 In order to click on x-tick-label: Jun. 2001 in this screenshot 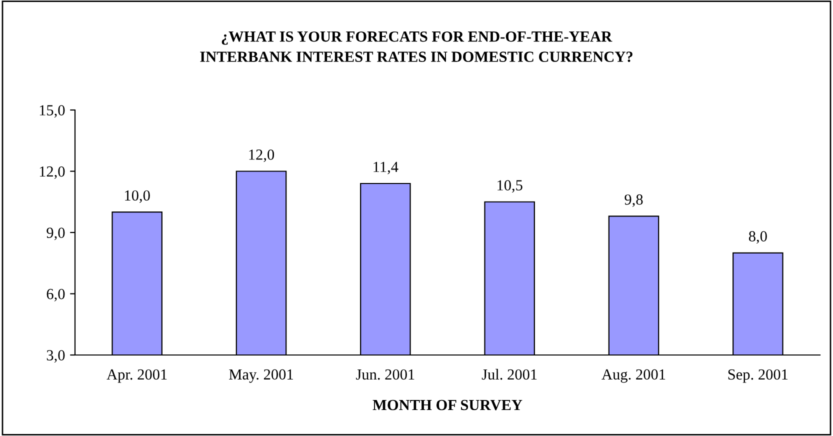, I will do `click(385, 374)`.